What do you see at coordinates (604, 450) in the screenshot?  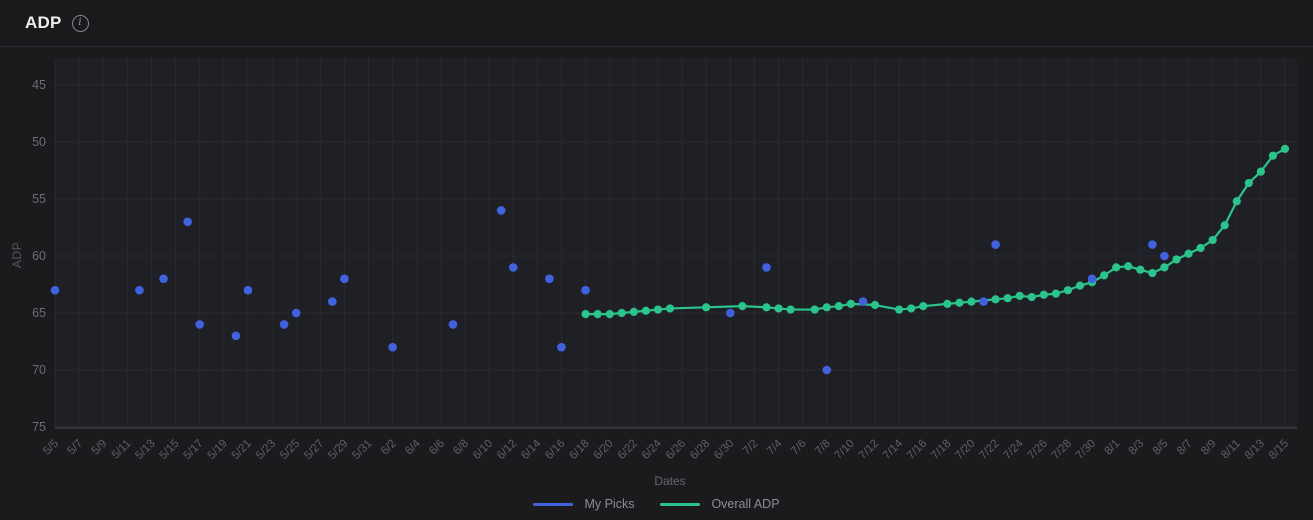 I see `x-tick-label: 6/20` at bounding box center [604, 450].